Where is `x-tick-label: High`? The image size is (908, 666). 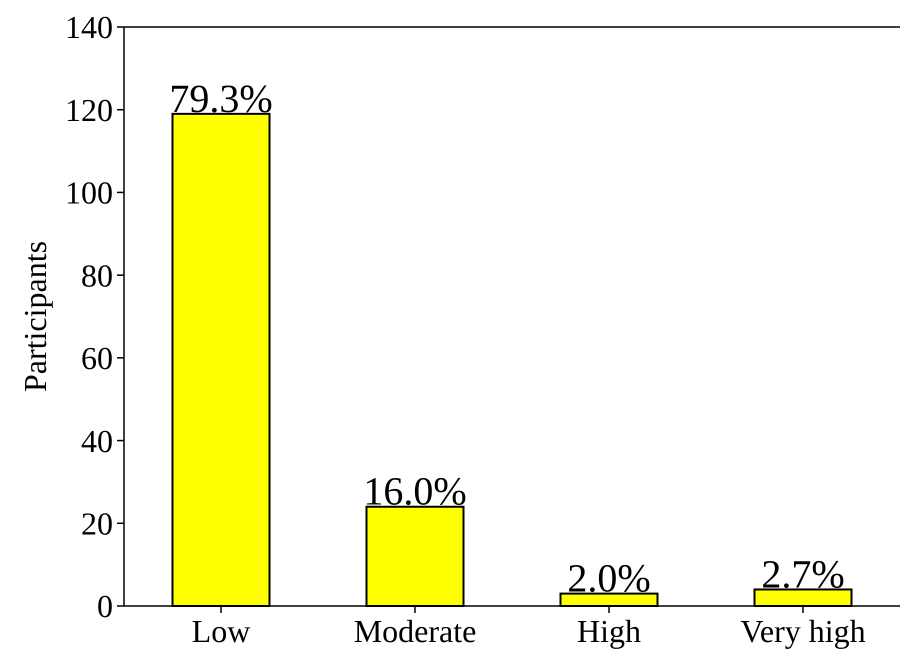
x-tick-label: High is located at coordinates (609, 631).